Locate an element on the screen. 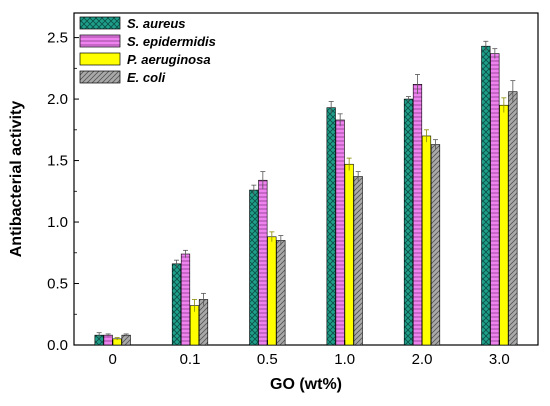  x-axis-title: GO (wt%) is located at coordinates (306, 384).